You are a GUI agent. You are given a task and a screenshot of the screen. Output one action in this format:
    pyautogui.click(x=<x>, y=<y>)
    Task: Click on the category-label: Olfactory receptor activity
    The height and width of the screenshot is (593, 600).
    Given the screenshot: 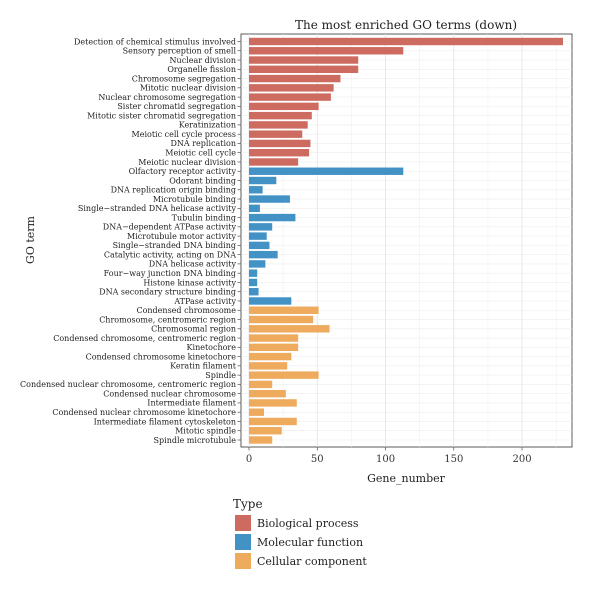 What is the action you would take?
    pyautogui.click(x=183, y=171)
    